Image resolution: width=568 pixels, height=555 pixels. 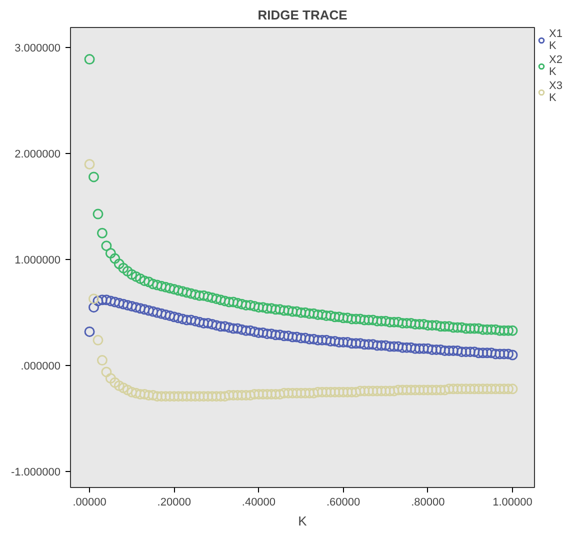 I want to click on legend-label: X2 K, so click(x=556, y=66).